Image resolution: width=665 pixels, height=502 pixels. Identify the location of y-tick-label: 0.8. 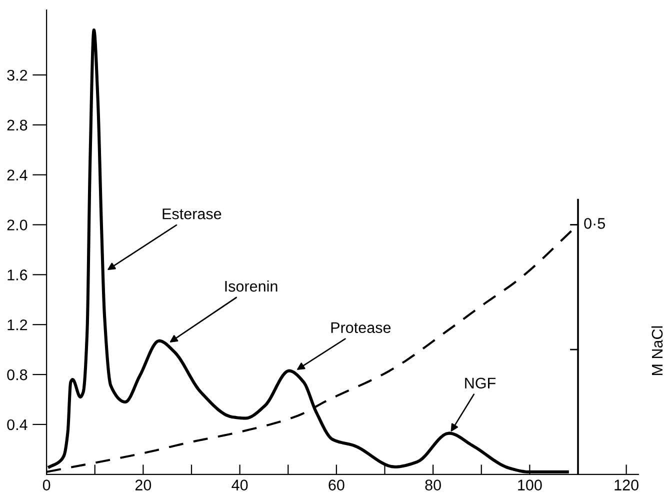
(17, 374).